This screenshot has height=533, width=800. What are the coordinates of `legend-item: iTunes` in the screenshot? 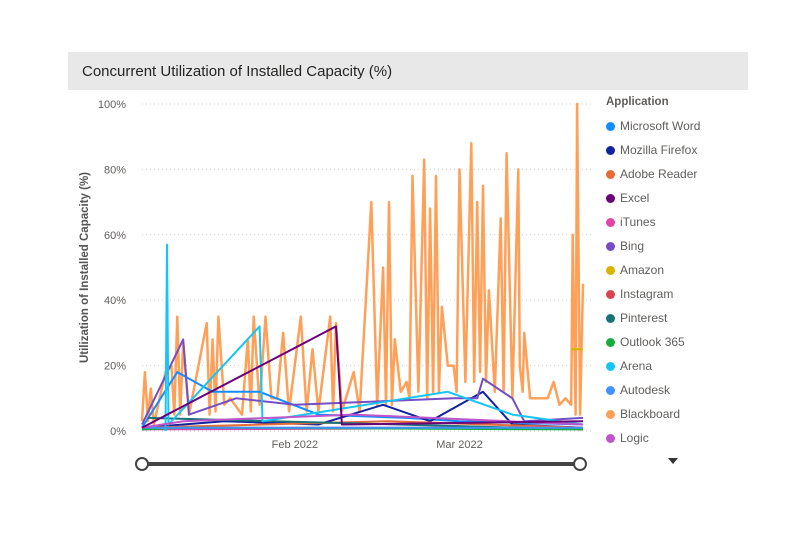 It's located at (653, 222).